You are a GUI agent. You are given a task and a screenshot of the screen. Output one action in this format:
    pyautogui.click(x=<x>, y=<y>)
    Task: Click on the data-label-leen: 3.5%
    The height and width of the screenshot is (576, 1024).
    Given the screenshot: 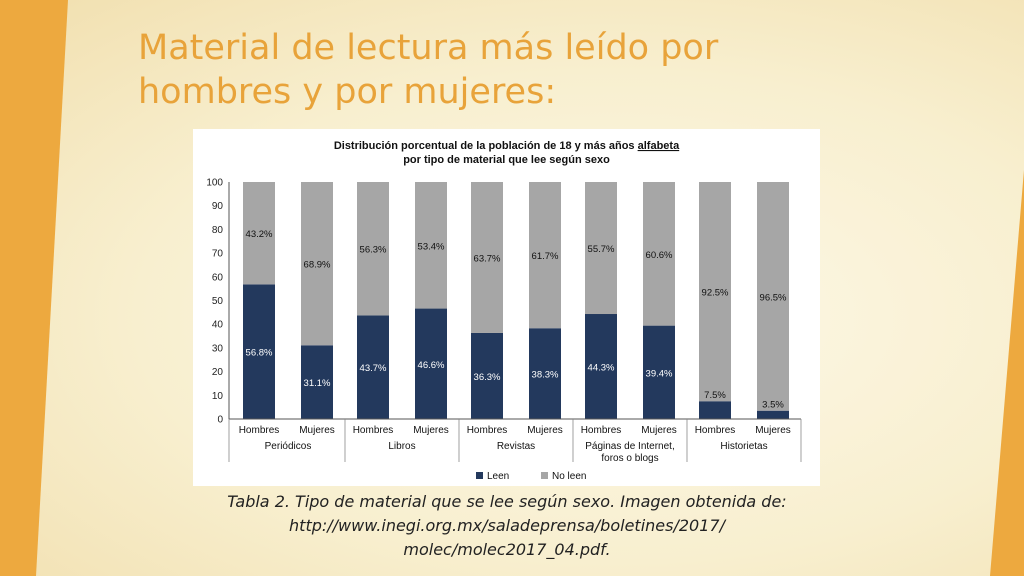 What is the action you would take?
    pyautogui.click(x=773, y=405)
    